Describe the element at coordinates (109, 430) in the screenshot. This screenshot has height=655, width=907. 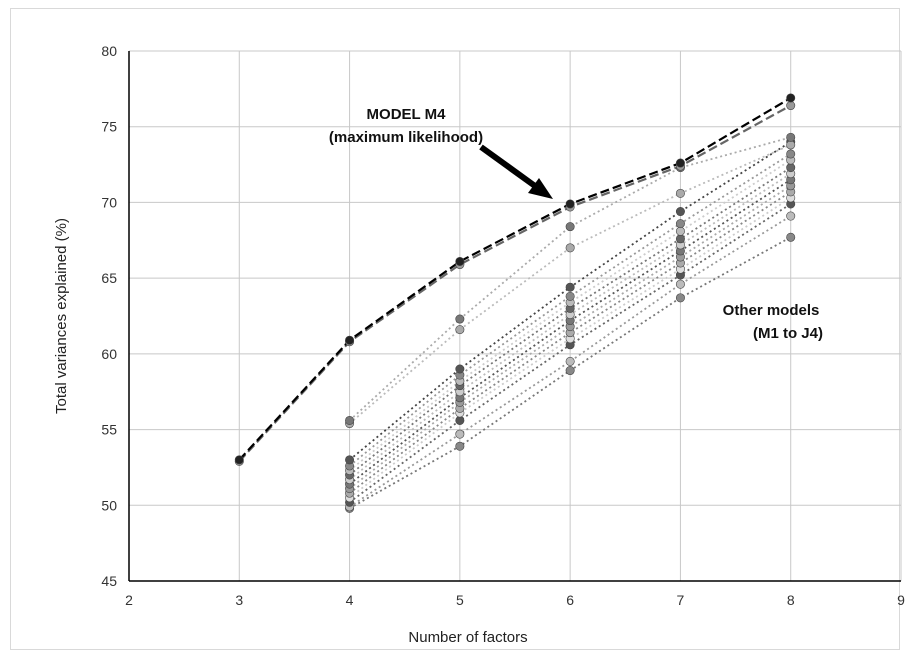
I see `y-tick-label: 55` at that location.